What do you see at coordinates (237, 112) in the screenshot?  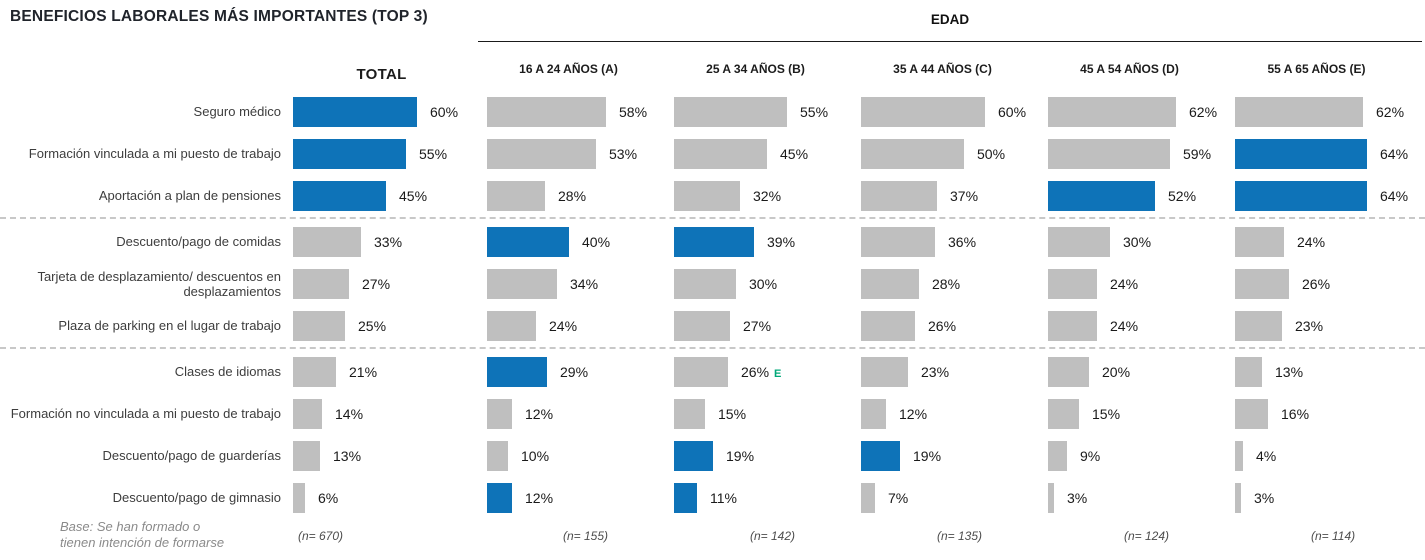 I see `row-label: Seguro médico` at bounding box center [237, 112].